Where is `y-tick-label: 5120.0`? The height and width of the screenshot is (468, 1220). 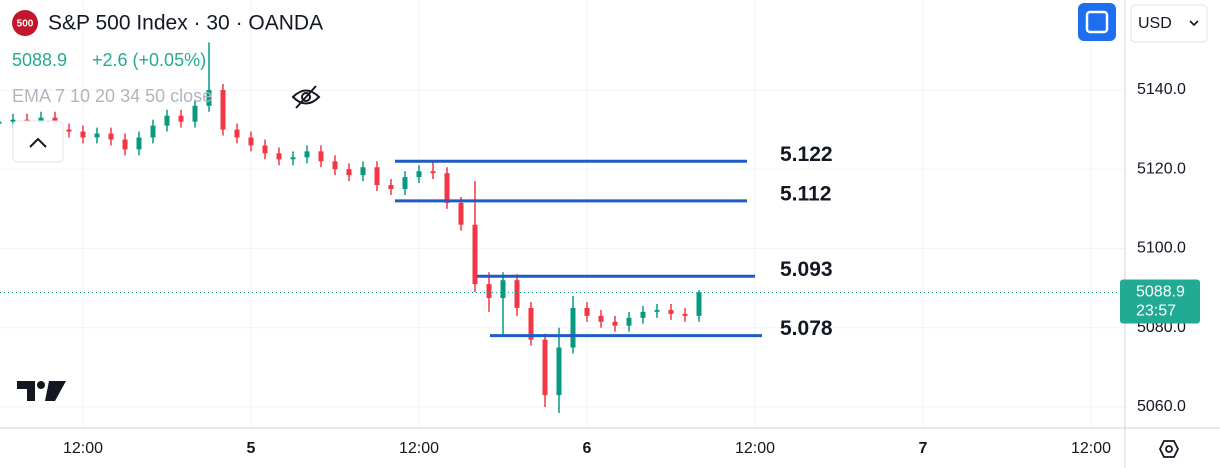
y-tick-label: 5120.0 is located at coordinates (1161, 168).